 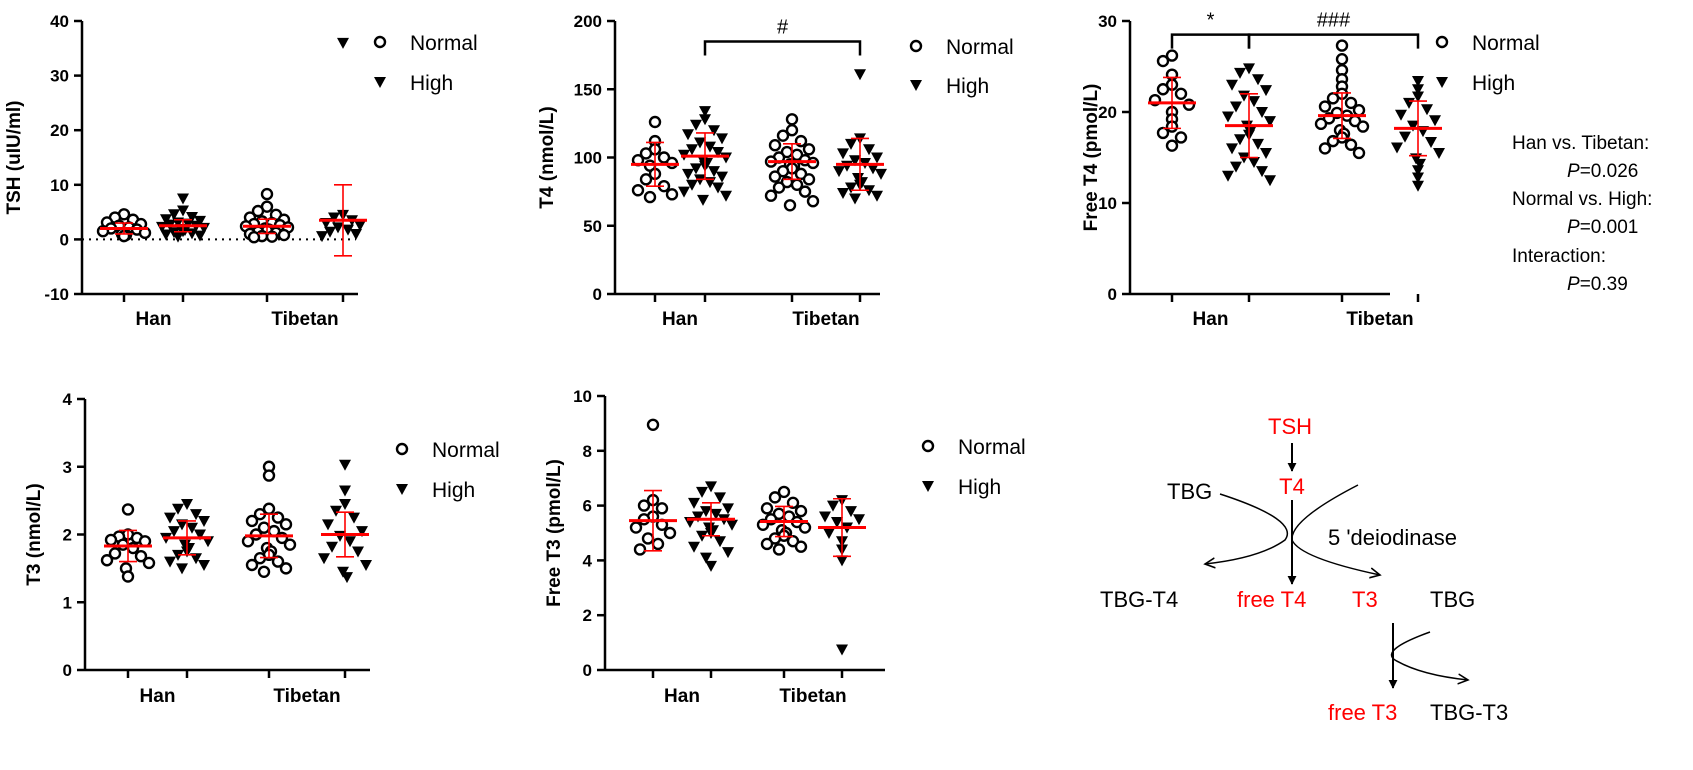 I want to click on stats-label-region: Han vs. Tibetan:, so click(x=1580, y=143).